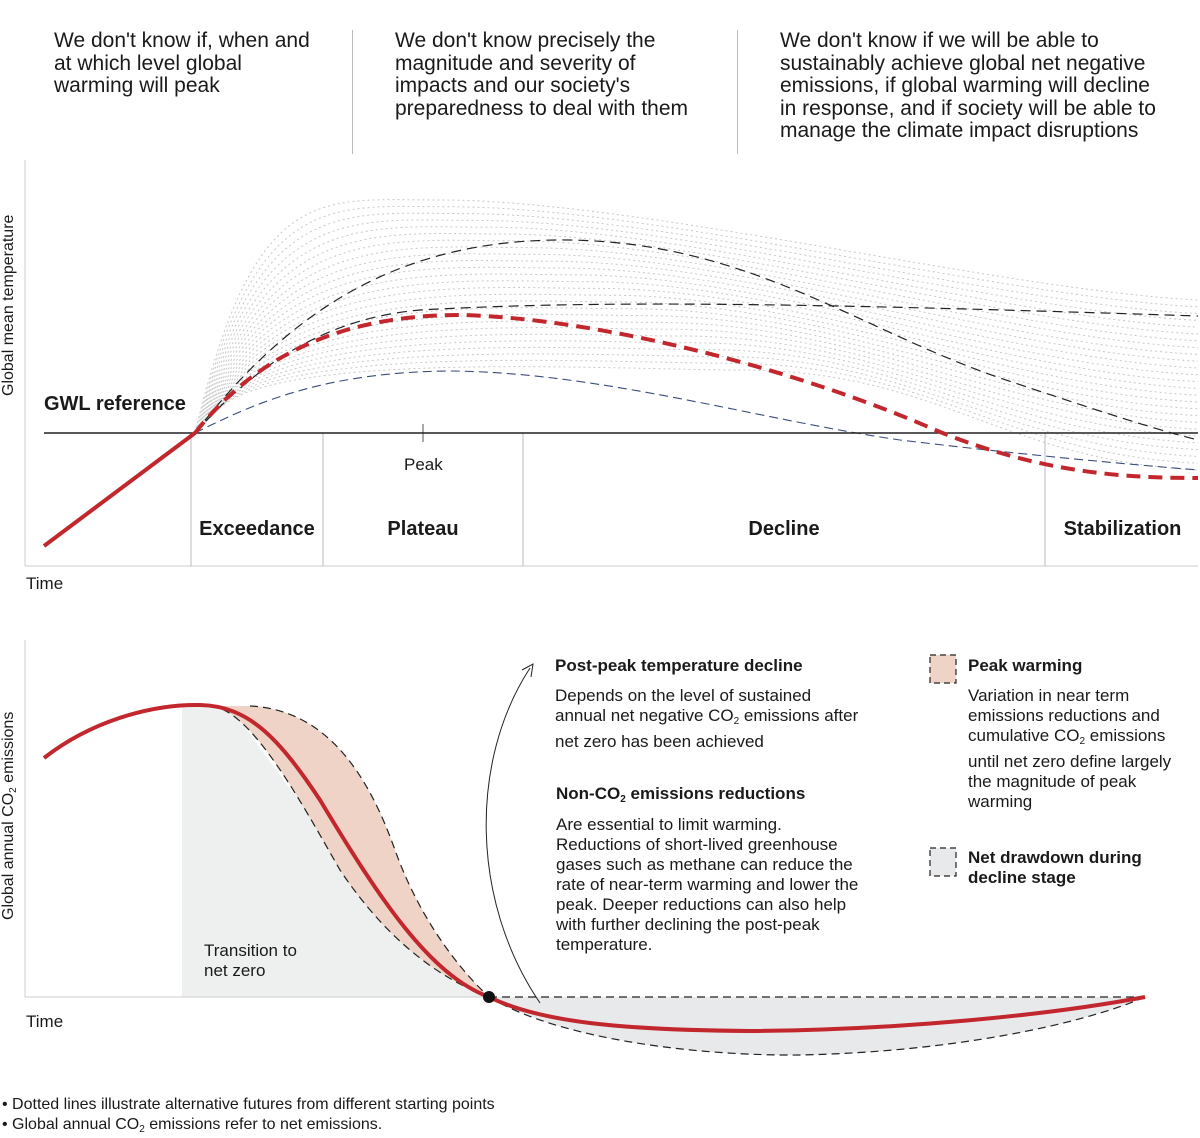 This screenshot has height=1138, width=1200. I want to click on central-warming-pathway, so click(696, 396).